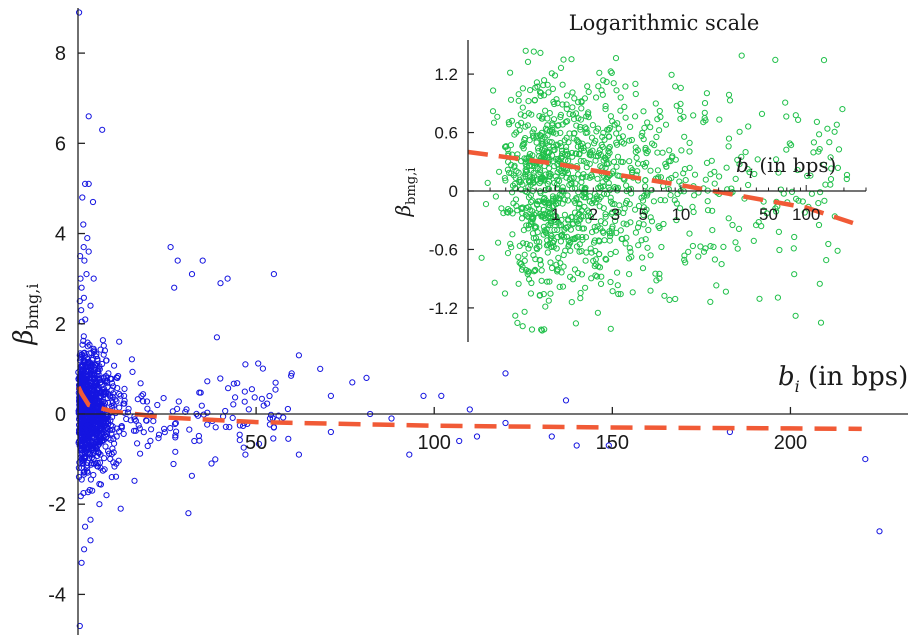 This screenshot has width=912, height=640. What do you see at coordinates (256, 443) in the screenshot?
I see `main-x-tick-label: 50` at bounding box center [256, 443].